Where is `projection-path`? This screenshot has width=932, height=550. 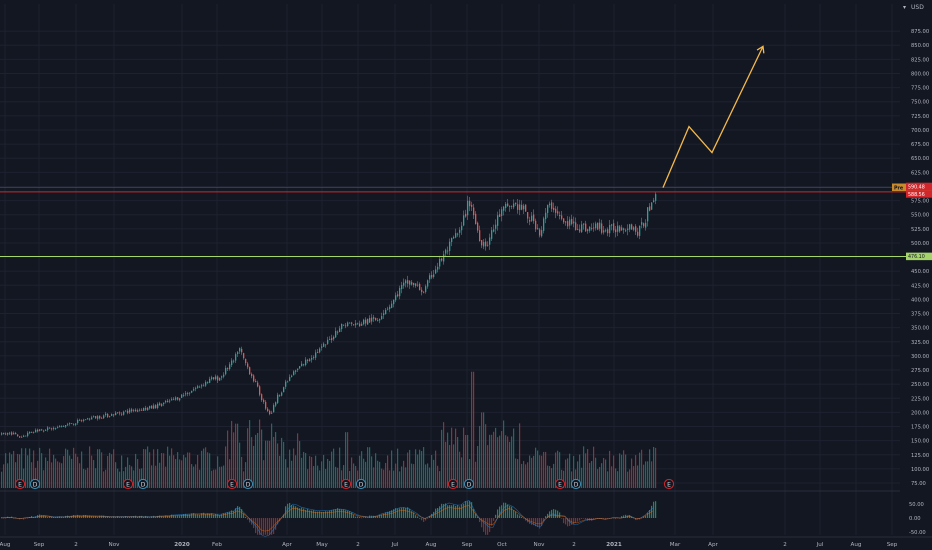
projection-path is located at coordinates (713, 116).